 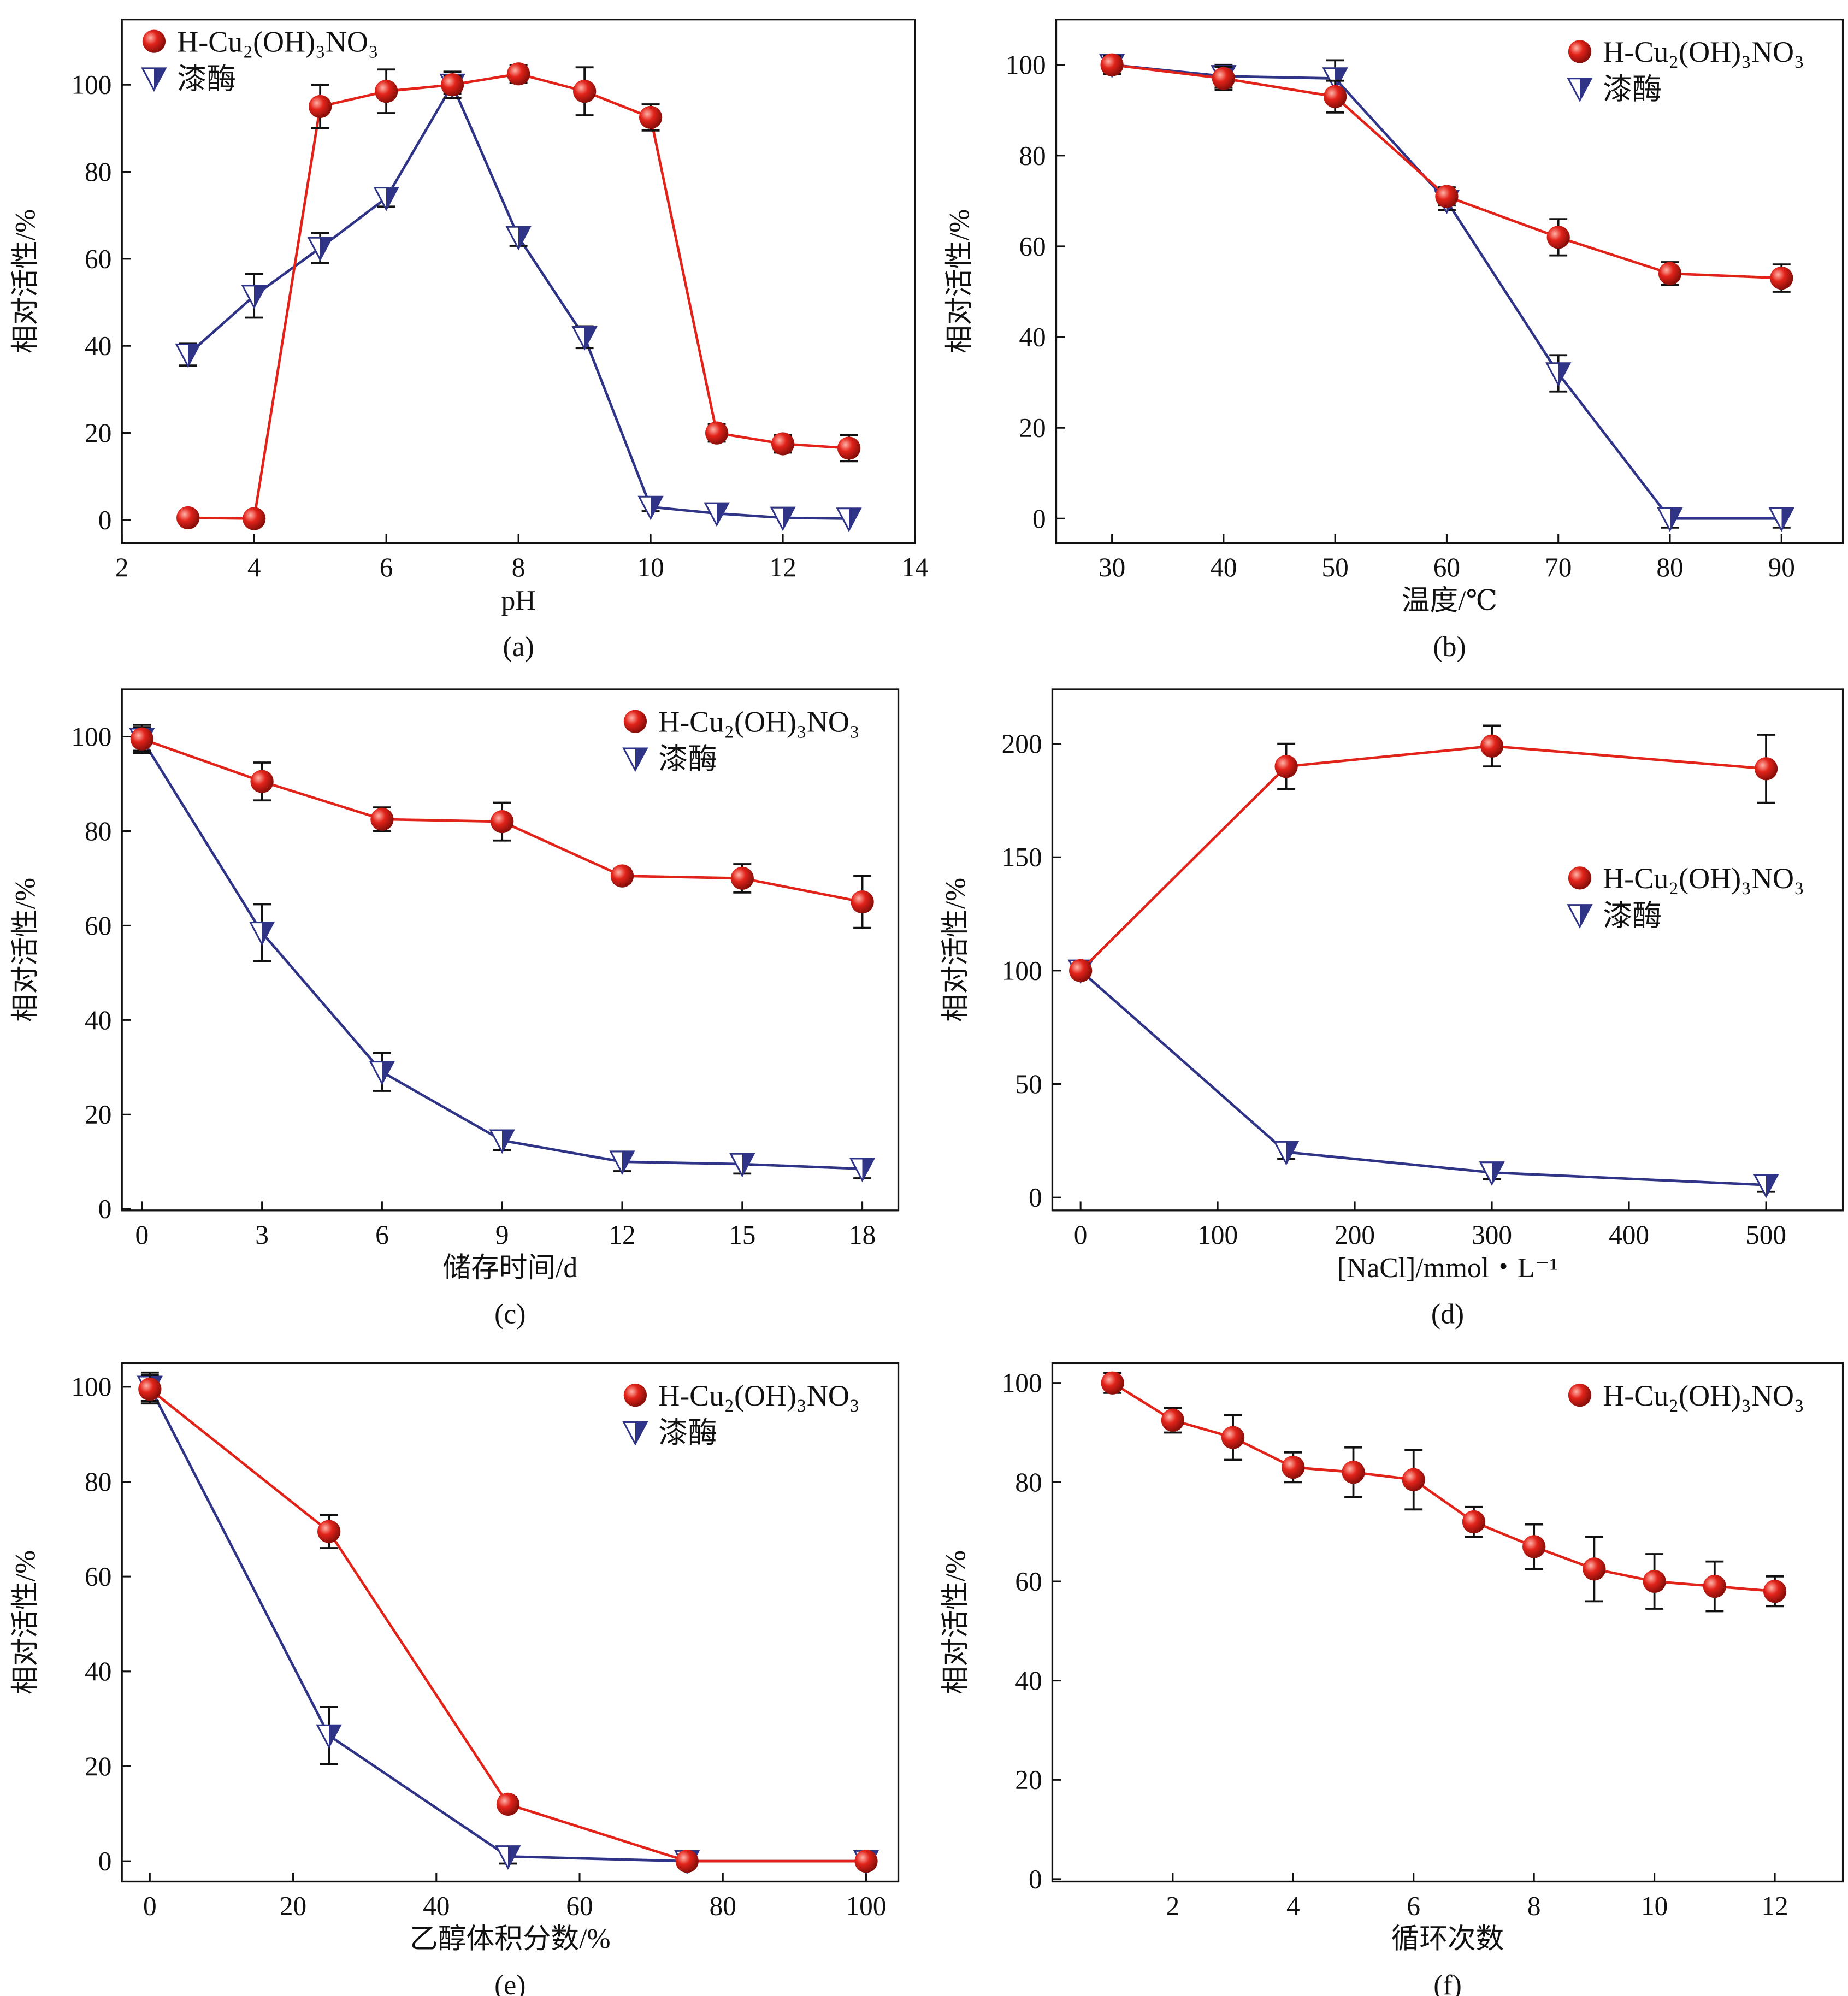 What do you see at coordinates (1447, 1314) in the screenshot?
I see `panel-caption: (d)` at bounding box center [1447, 1314].